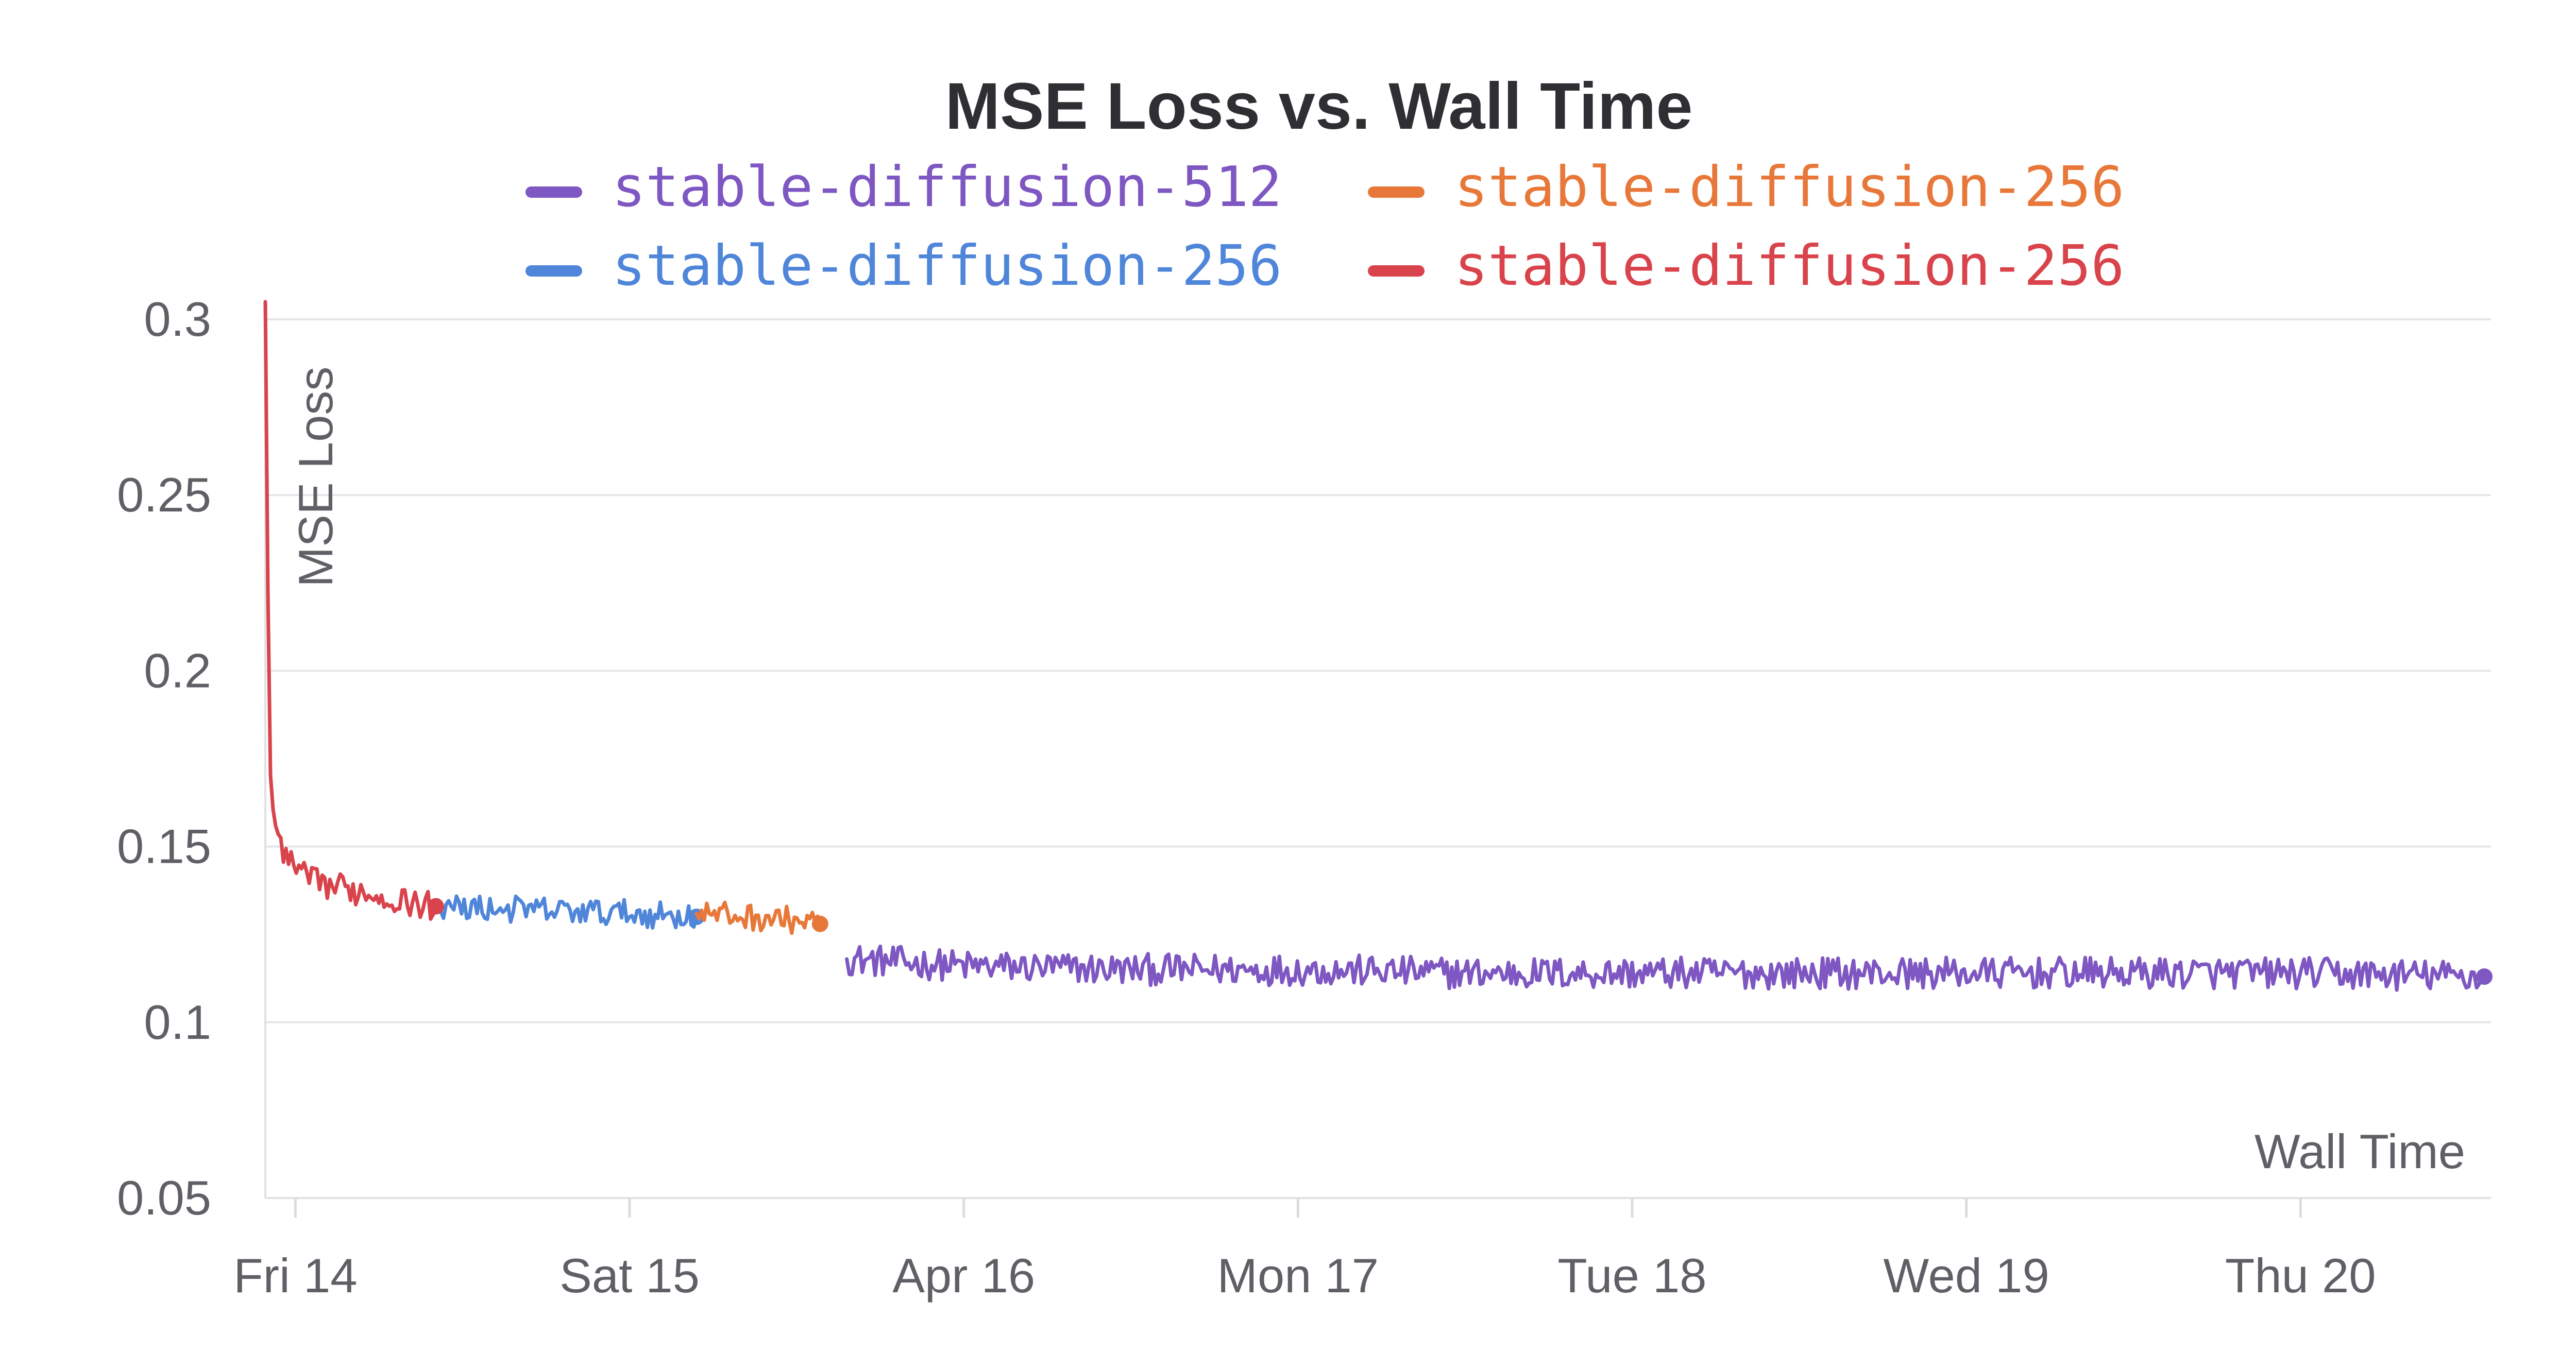 Image resolution: width=2576 pixels, height=1368 pixels. I want to click on y-tick-label-3: 0.2, so click(177, 670).